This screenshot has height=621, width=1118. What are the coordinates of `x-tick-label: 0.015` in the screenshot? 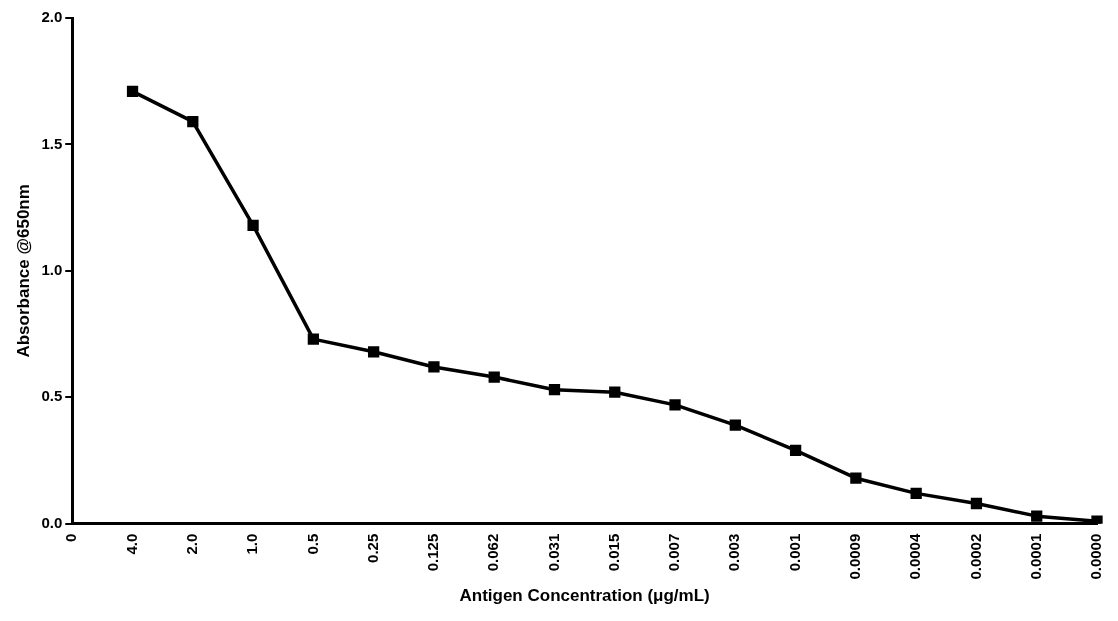 It's located at (613, 552).